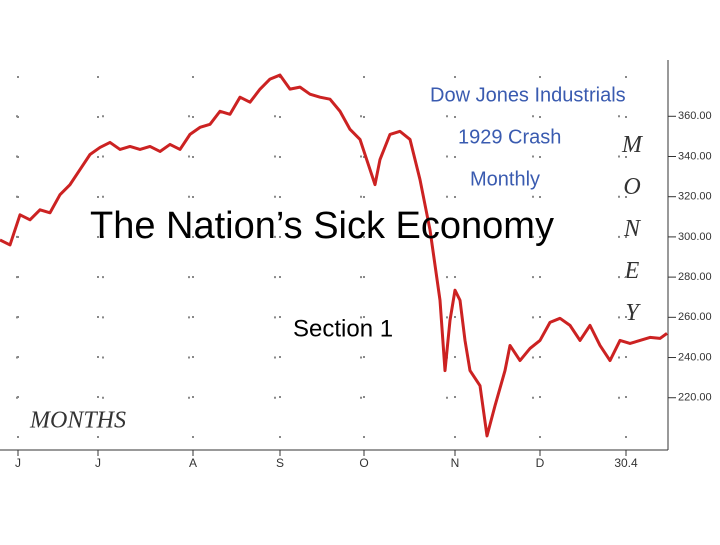 The width and height of the screenshot is (720, 545). I want to click on x-tick-label: O, so click(363, 463).